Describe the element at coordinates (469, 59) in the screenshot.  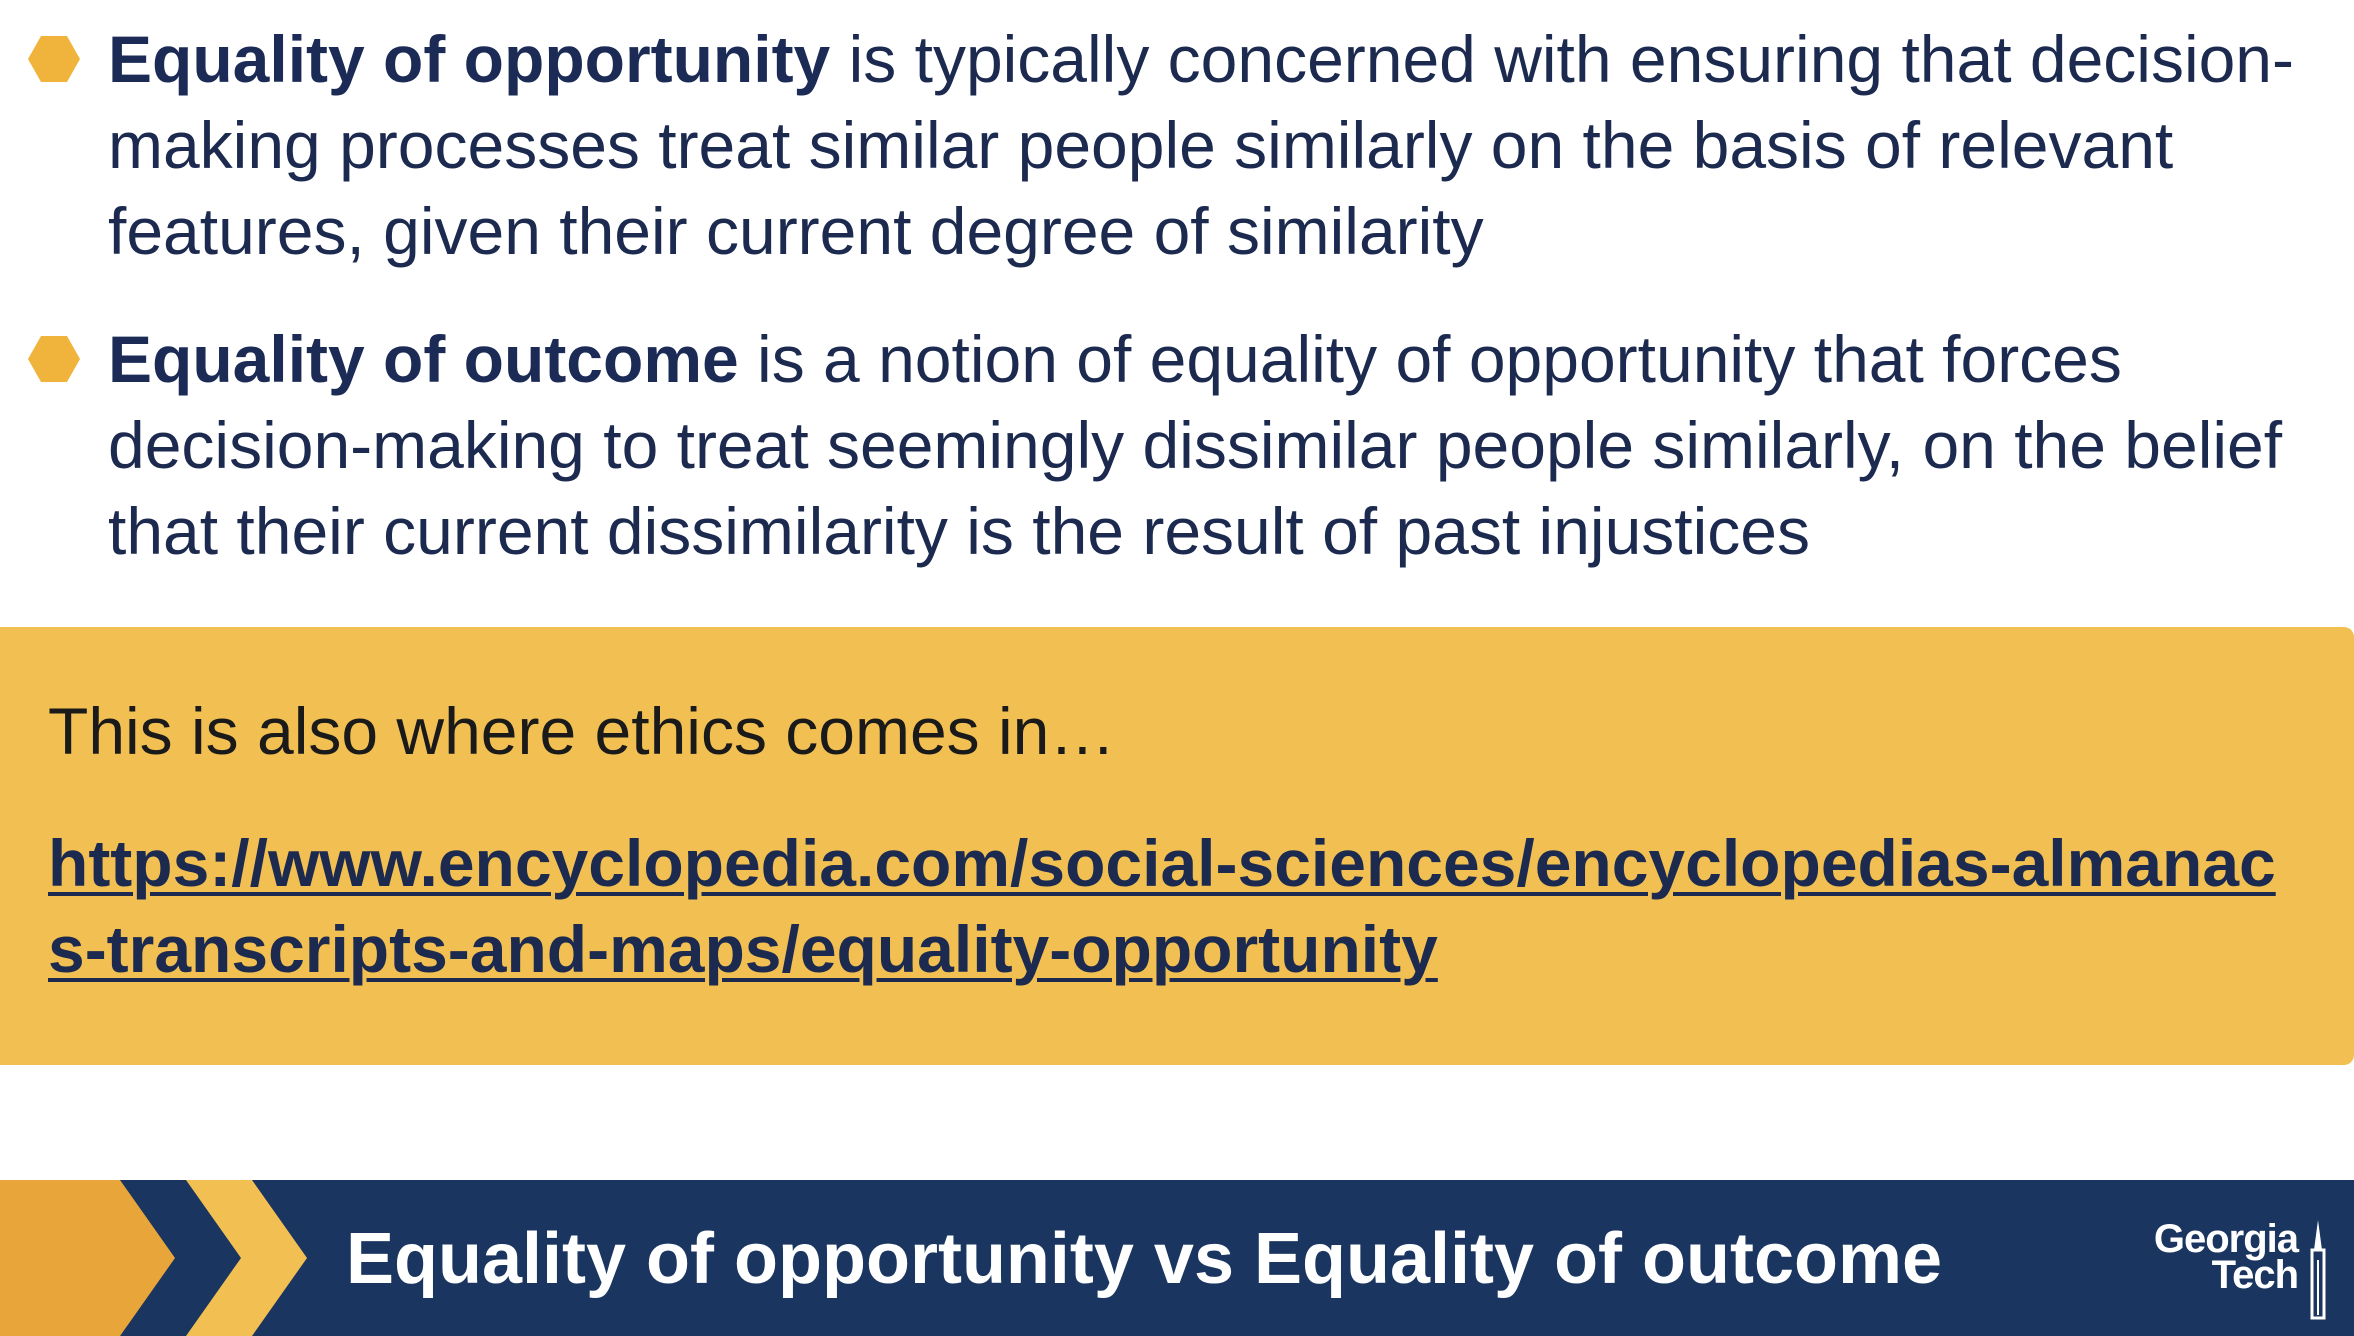
I see `bullet-term: Equality of opportunity` at that location.